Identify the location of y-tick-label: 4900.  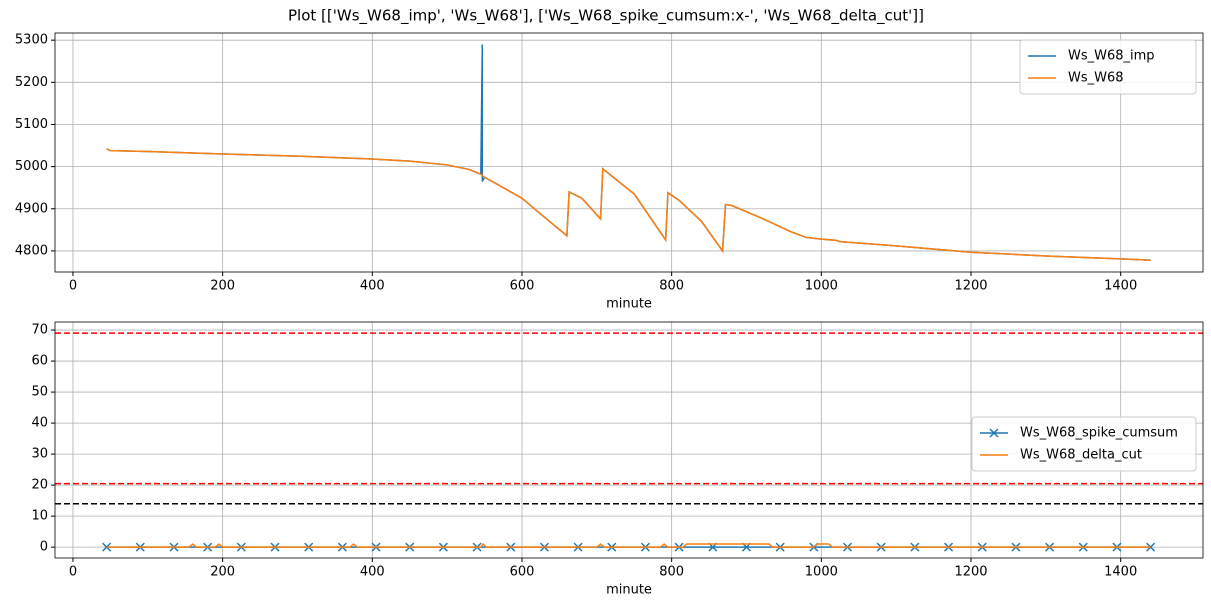
(31, 208).